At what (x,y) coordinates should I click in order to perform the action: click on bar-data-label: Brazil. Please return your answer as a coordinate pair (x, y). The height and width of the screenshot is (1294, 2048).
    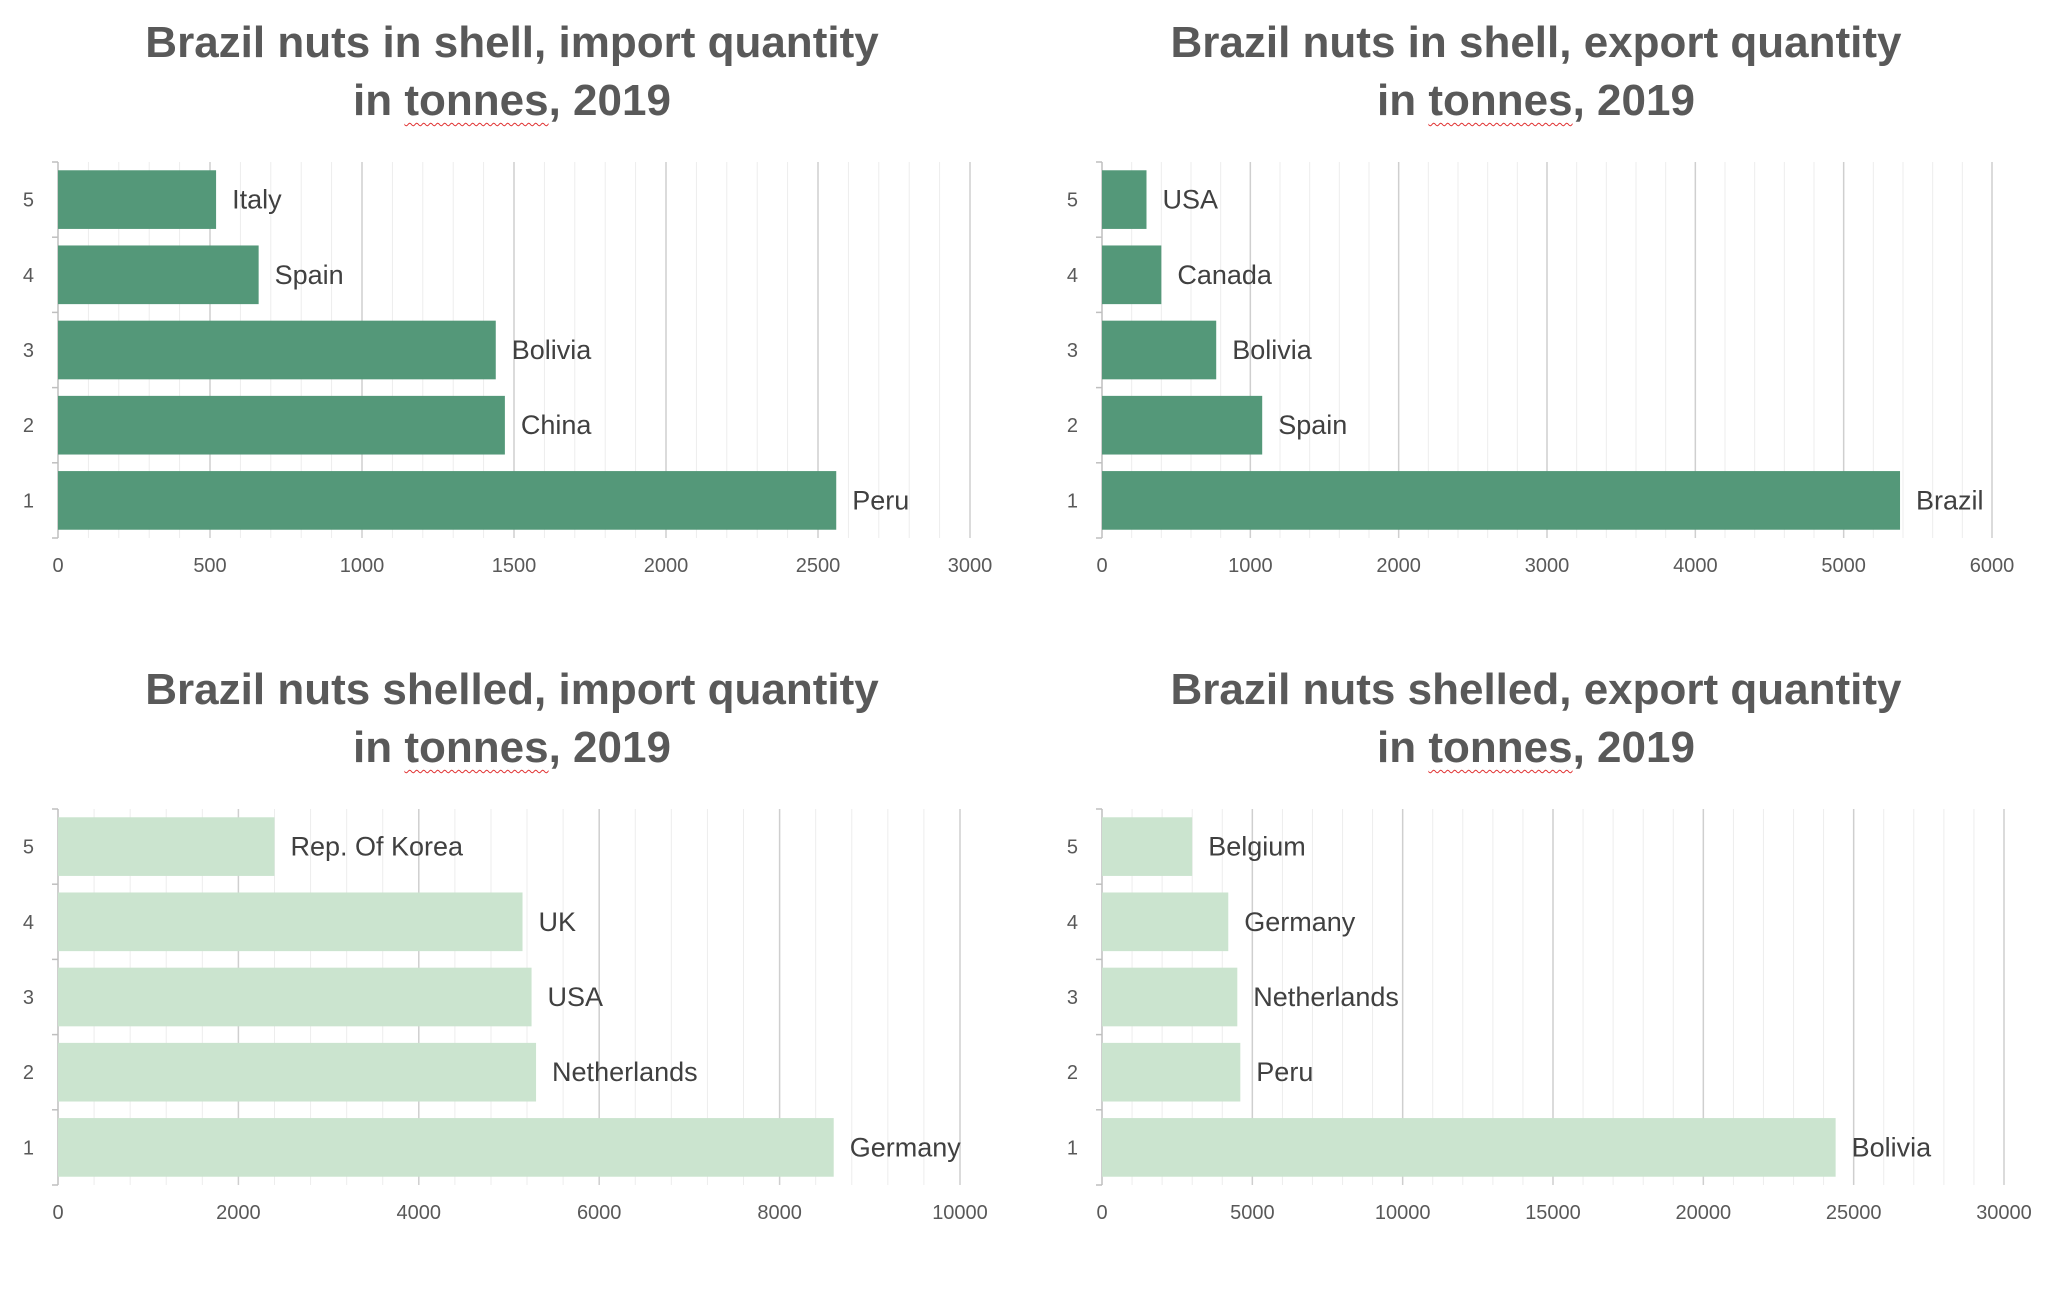
    Looking at the image, I should click on (1950, 500).